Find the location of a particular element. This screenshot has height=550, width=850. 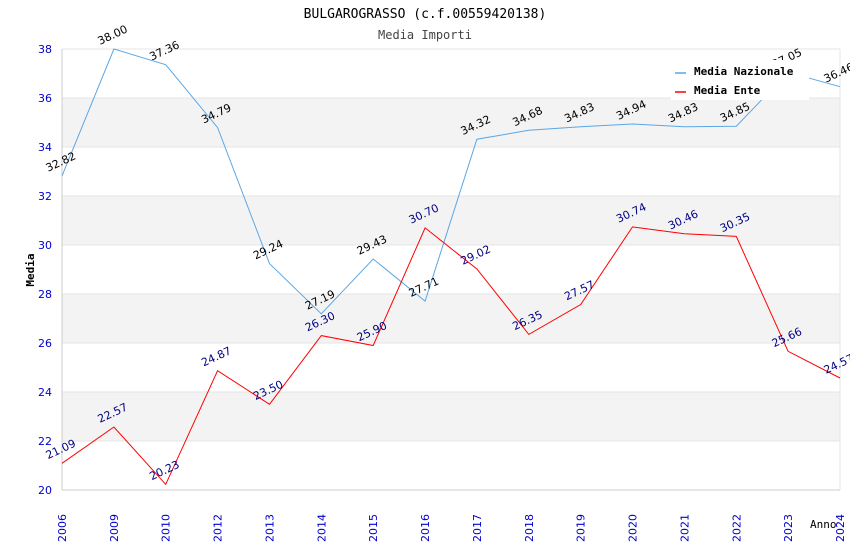

x-tick-label: 2024 is located at coordinates (840, 528).